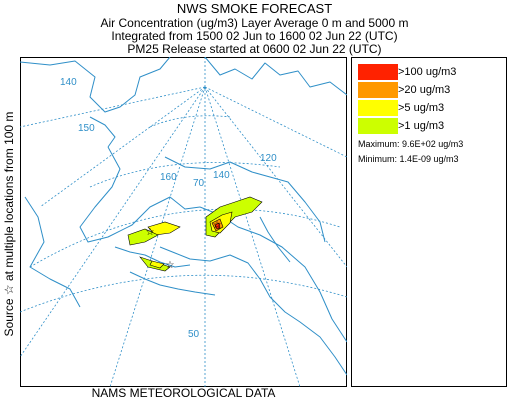 The image size is (509, 401). What do you see at coordinates (195, 234) in the screenshot?
I see `smoke-plumes` at bounding box center [195, 234].